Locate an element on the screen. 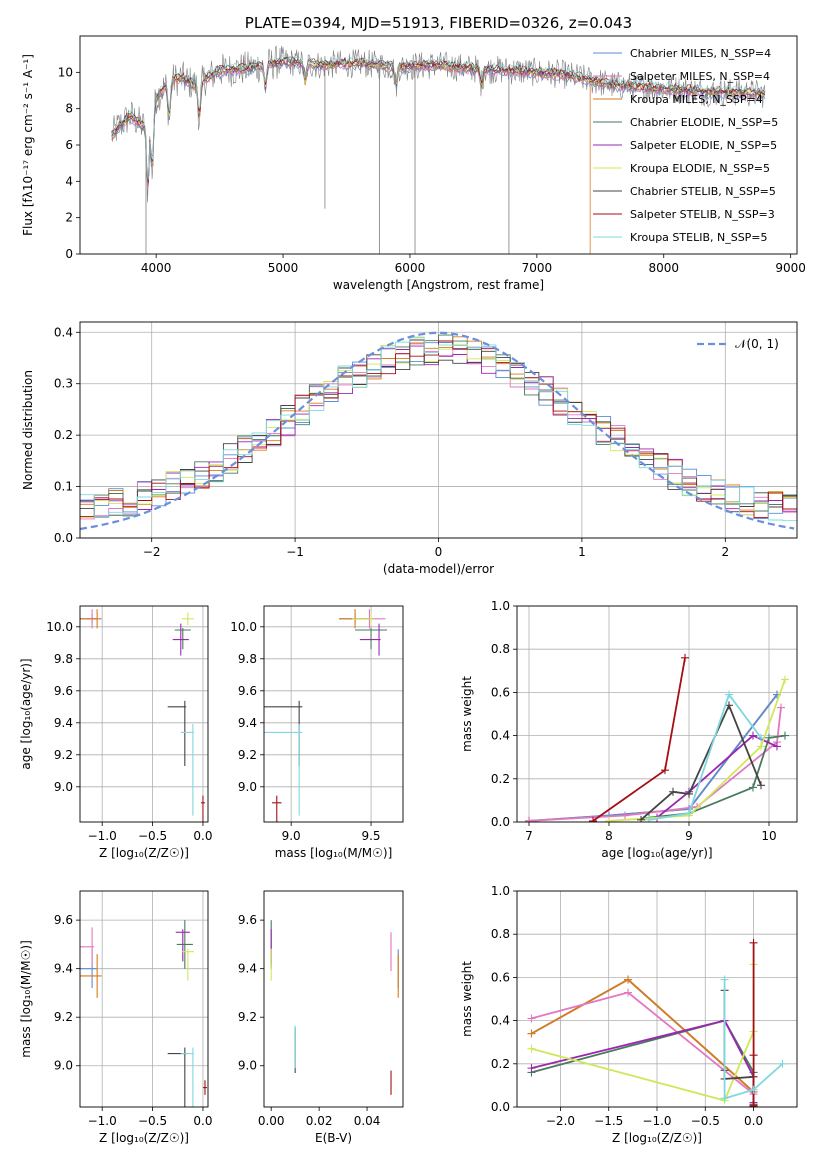  spectrum-model-kelodie is located at coordinates (438, 119).